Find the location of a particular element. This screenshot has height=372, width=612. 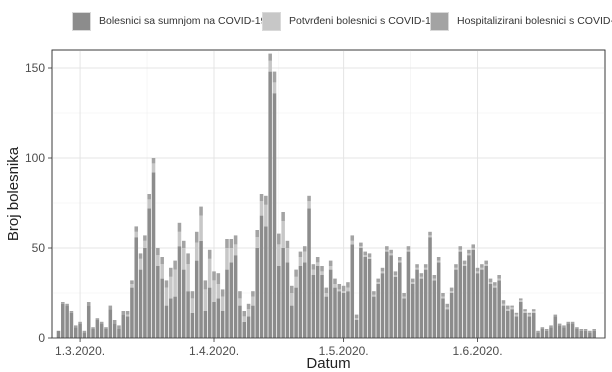

legend-swatch-suspected is located at coordinates (81, 21).